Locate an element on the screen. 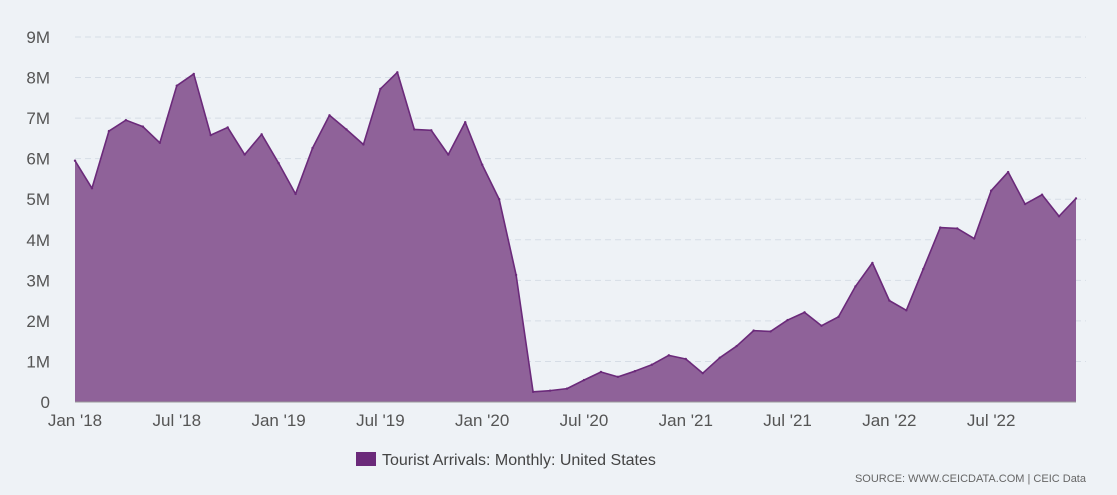  x-tick-label: Jan '18 is located at coordinates (75, 420).